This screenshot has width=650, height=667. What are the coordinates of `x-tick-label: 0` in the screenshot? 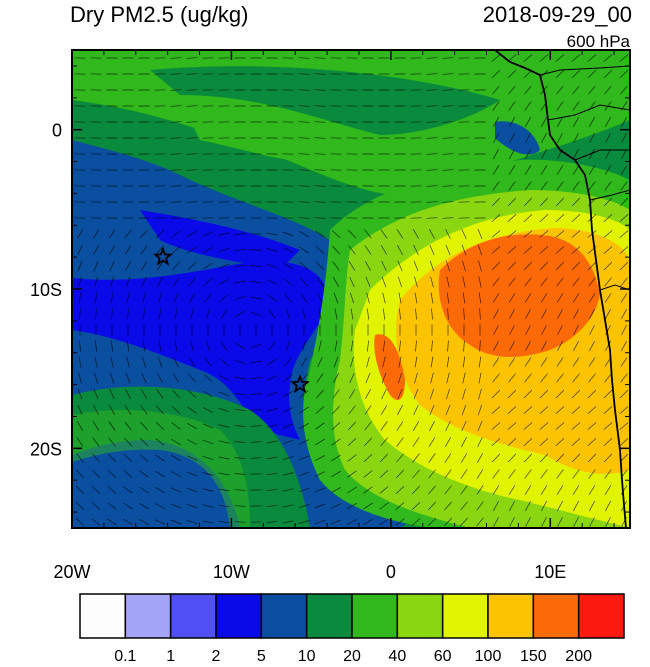 It's located at (391, 572).